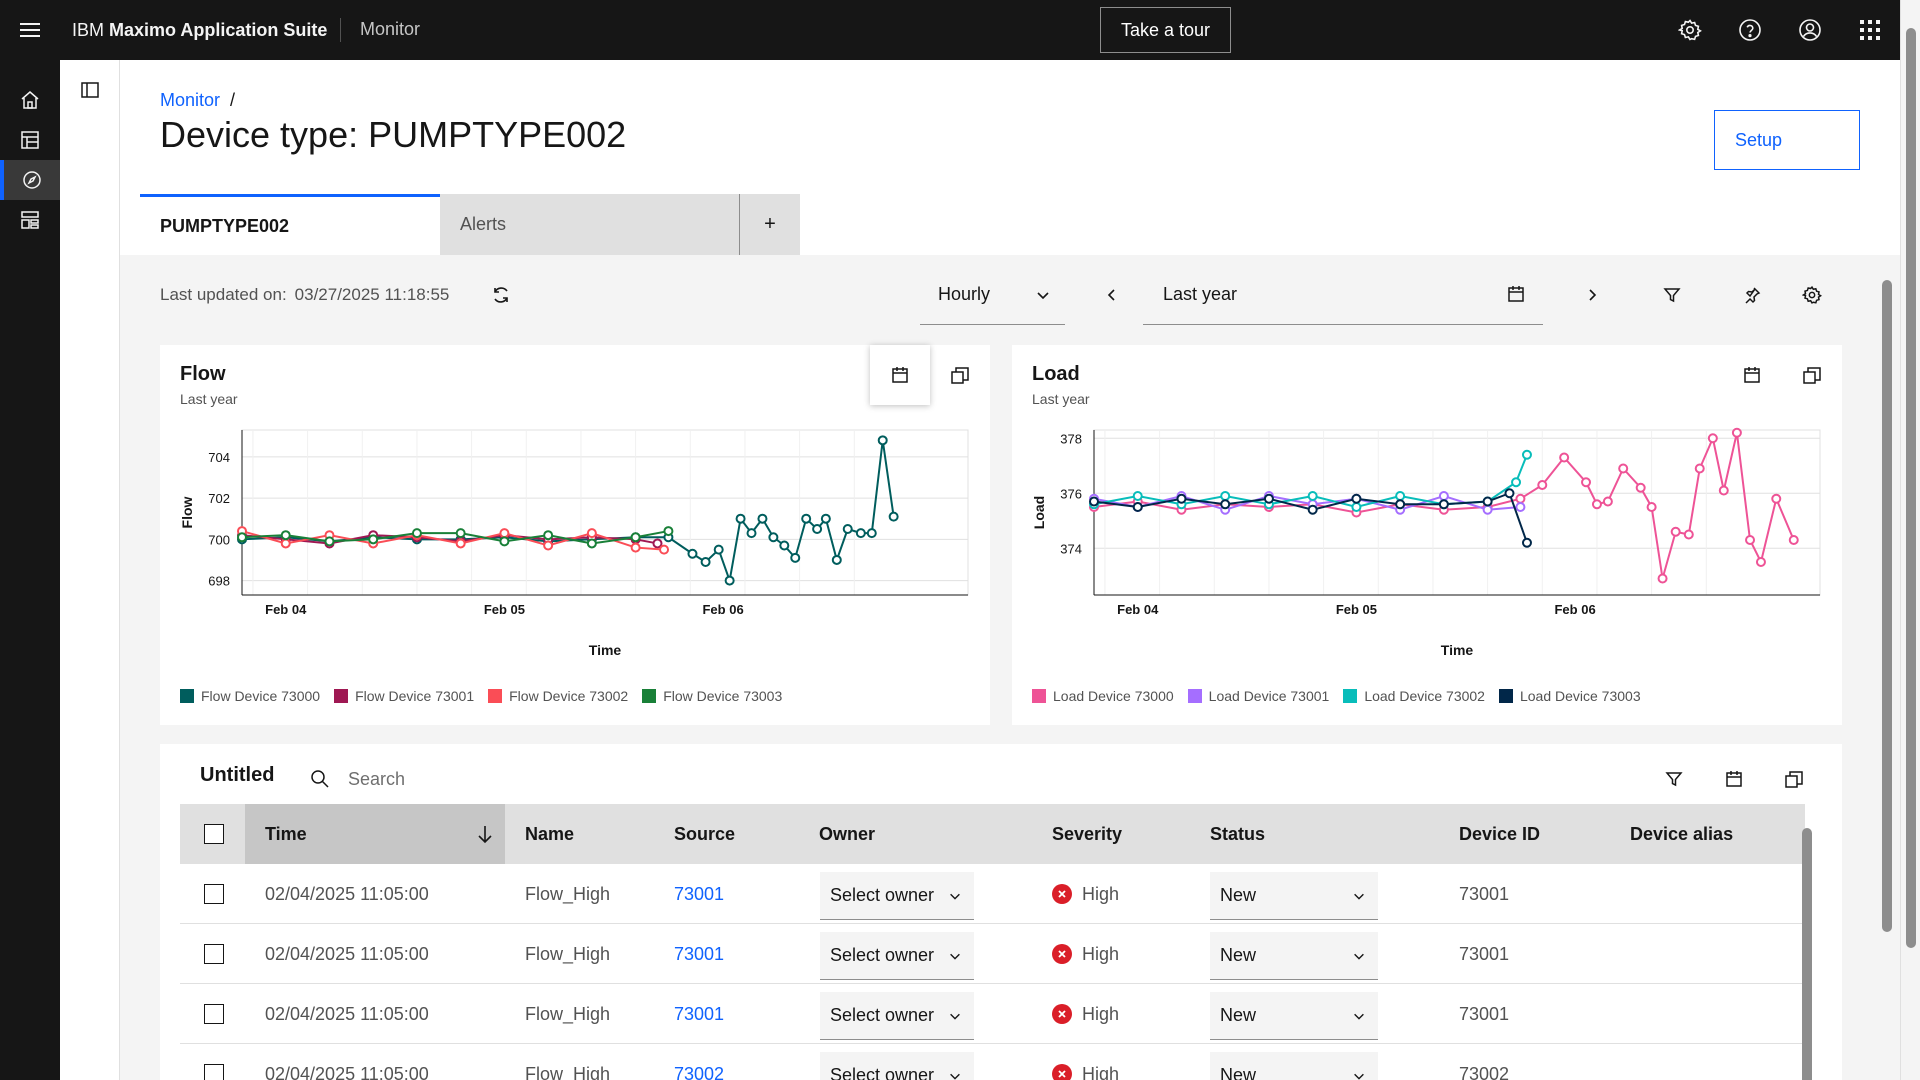 This screenshot has height=1080, width=1920. I want to click on load-calendar-icon, so click(1752, 375).